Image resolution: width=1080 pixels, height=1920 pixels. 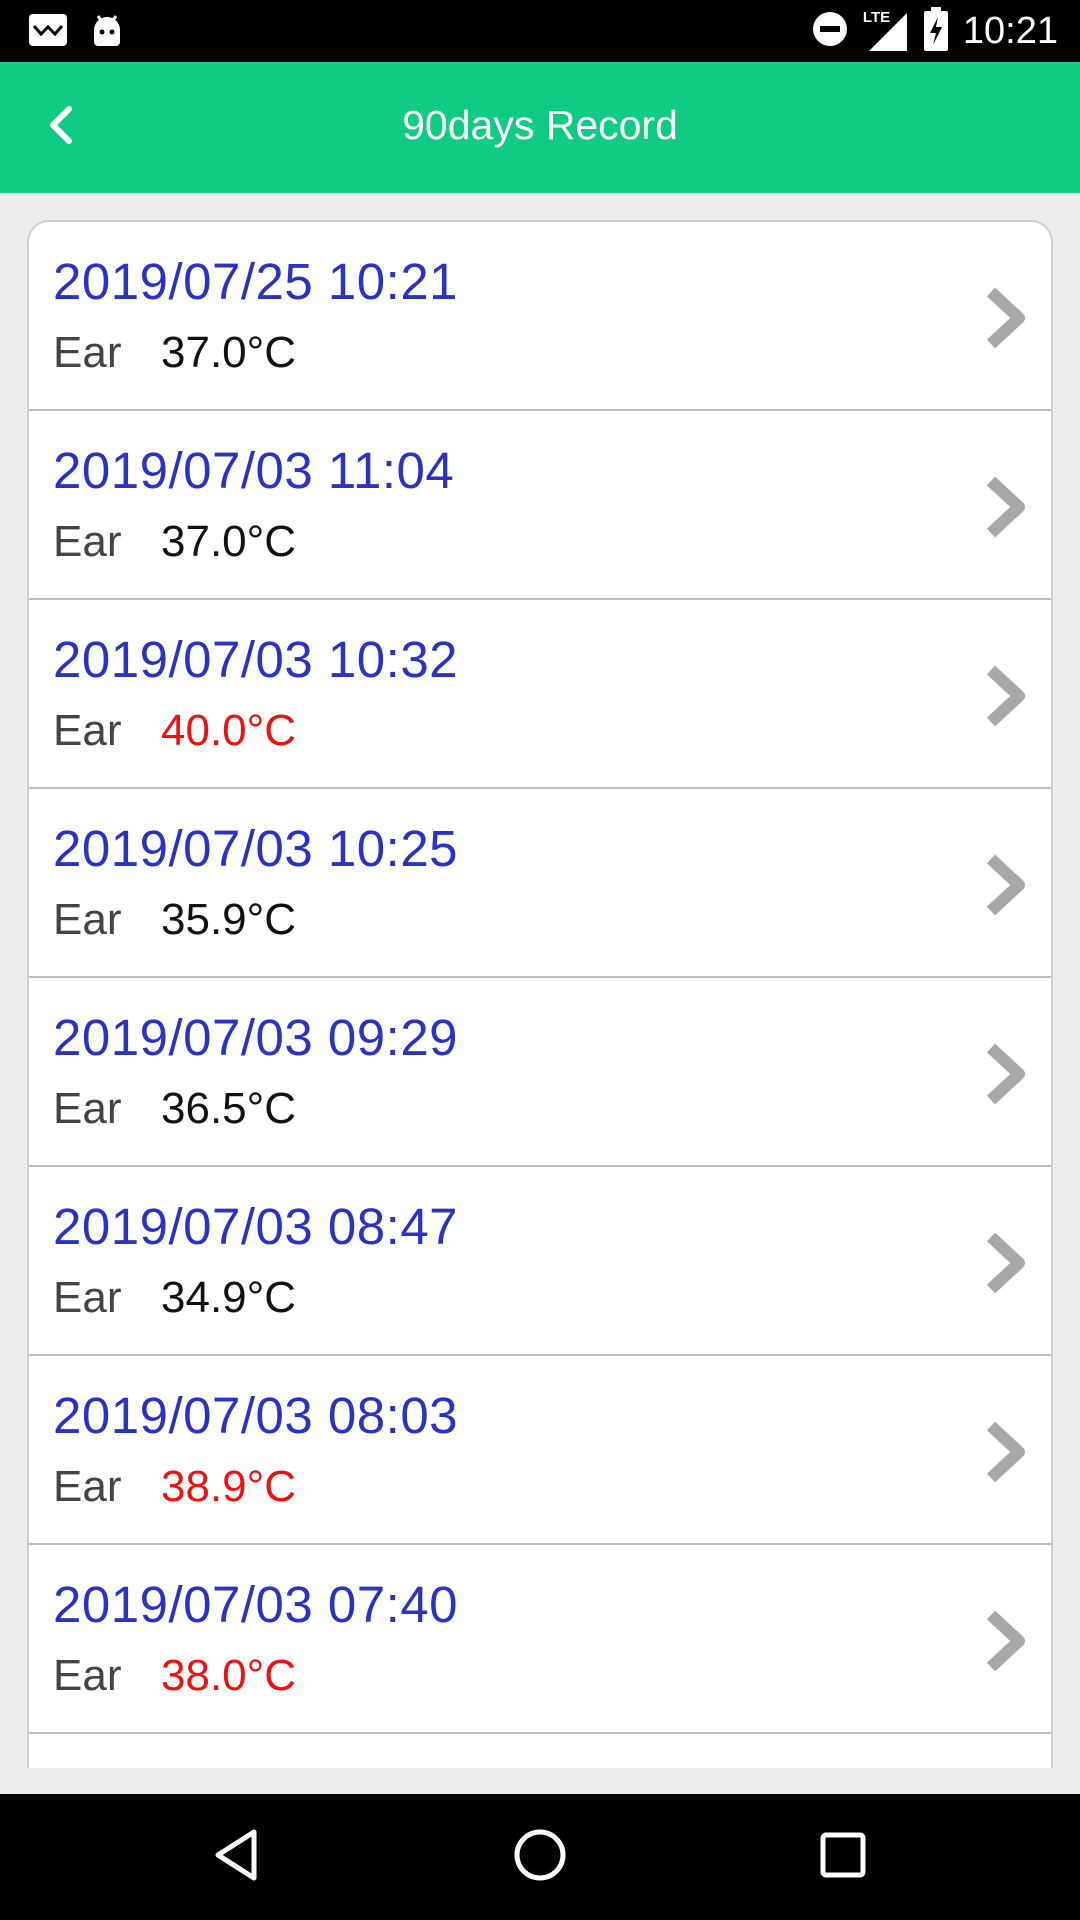 I want to click on recents-square-icon, so click(x=843, y=1857).